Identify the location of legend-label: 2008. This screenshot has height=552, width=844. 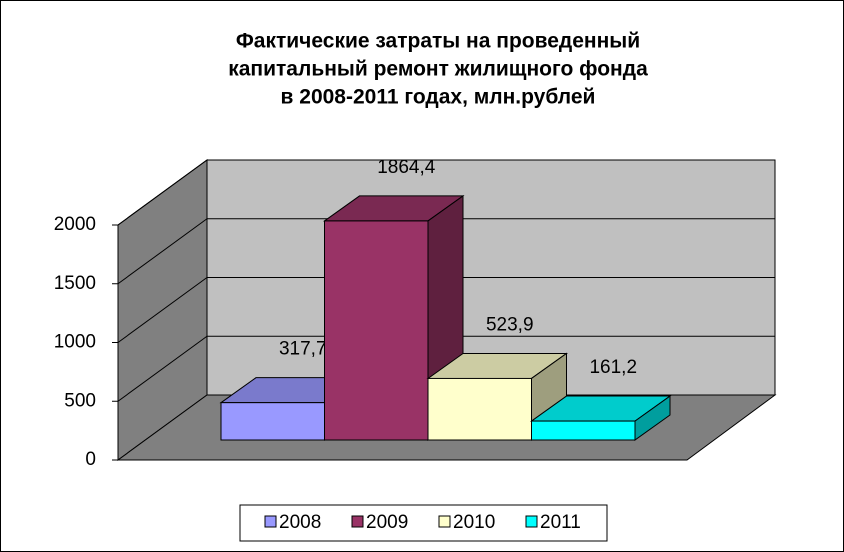
(300, 522).